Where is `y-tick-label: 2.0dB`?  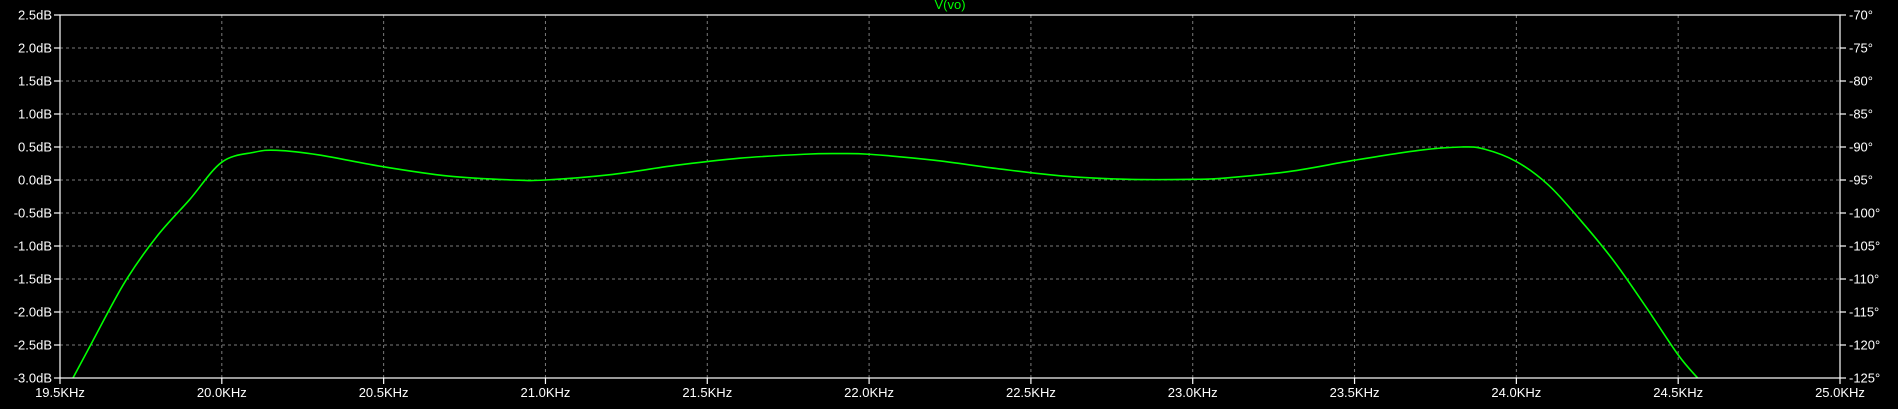
y-tick-label: 2.0dB is located at coordinates (35, 48).